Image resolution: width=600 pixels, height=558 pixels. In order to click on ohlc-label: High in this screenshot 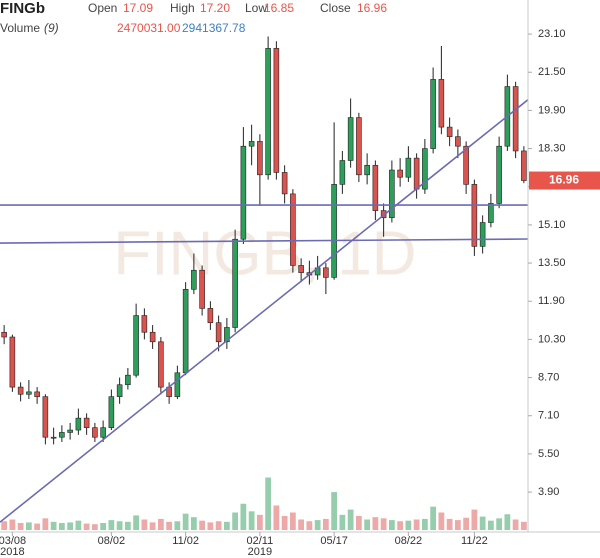, I will do `click(182, 8)`.